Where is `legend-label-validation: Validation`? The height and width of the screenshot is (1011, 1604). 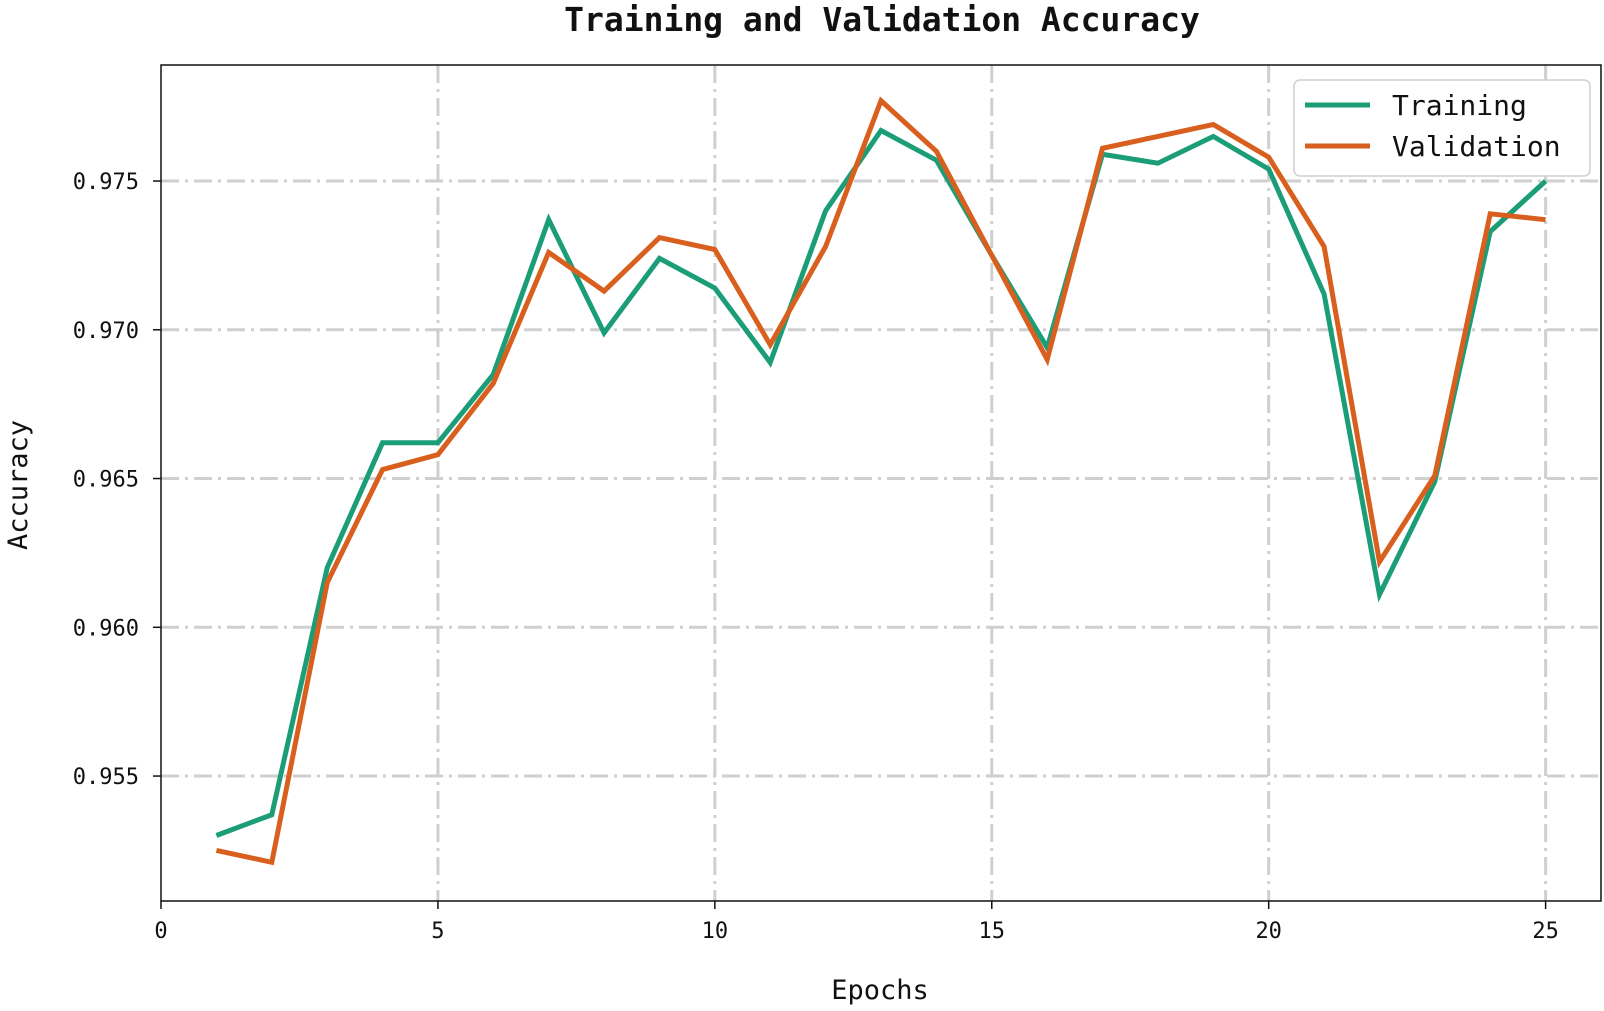
legend-label-validation: Validation is located at coordinates (1476, 146).